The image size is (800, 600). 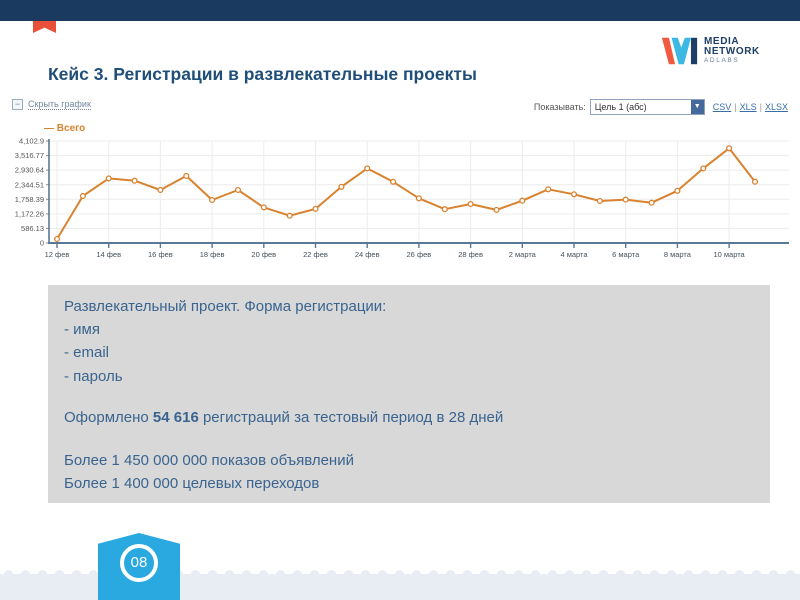 What do you see at coordinates (29, 155) in the screenshot?
I see `svg-text: 3,516.77` at bounding box center [29, 155].